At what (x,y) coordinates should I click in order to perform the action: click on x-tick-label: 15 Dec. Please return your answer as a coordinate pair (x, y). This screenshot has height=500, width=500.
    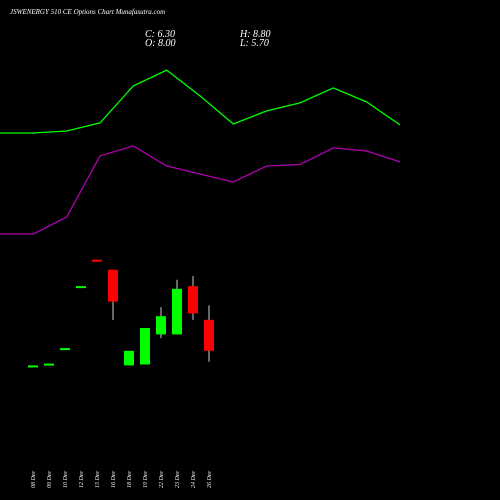
    Looking at the image, I should click on (98, 479).